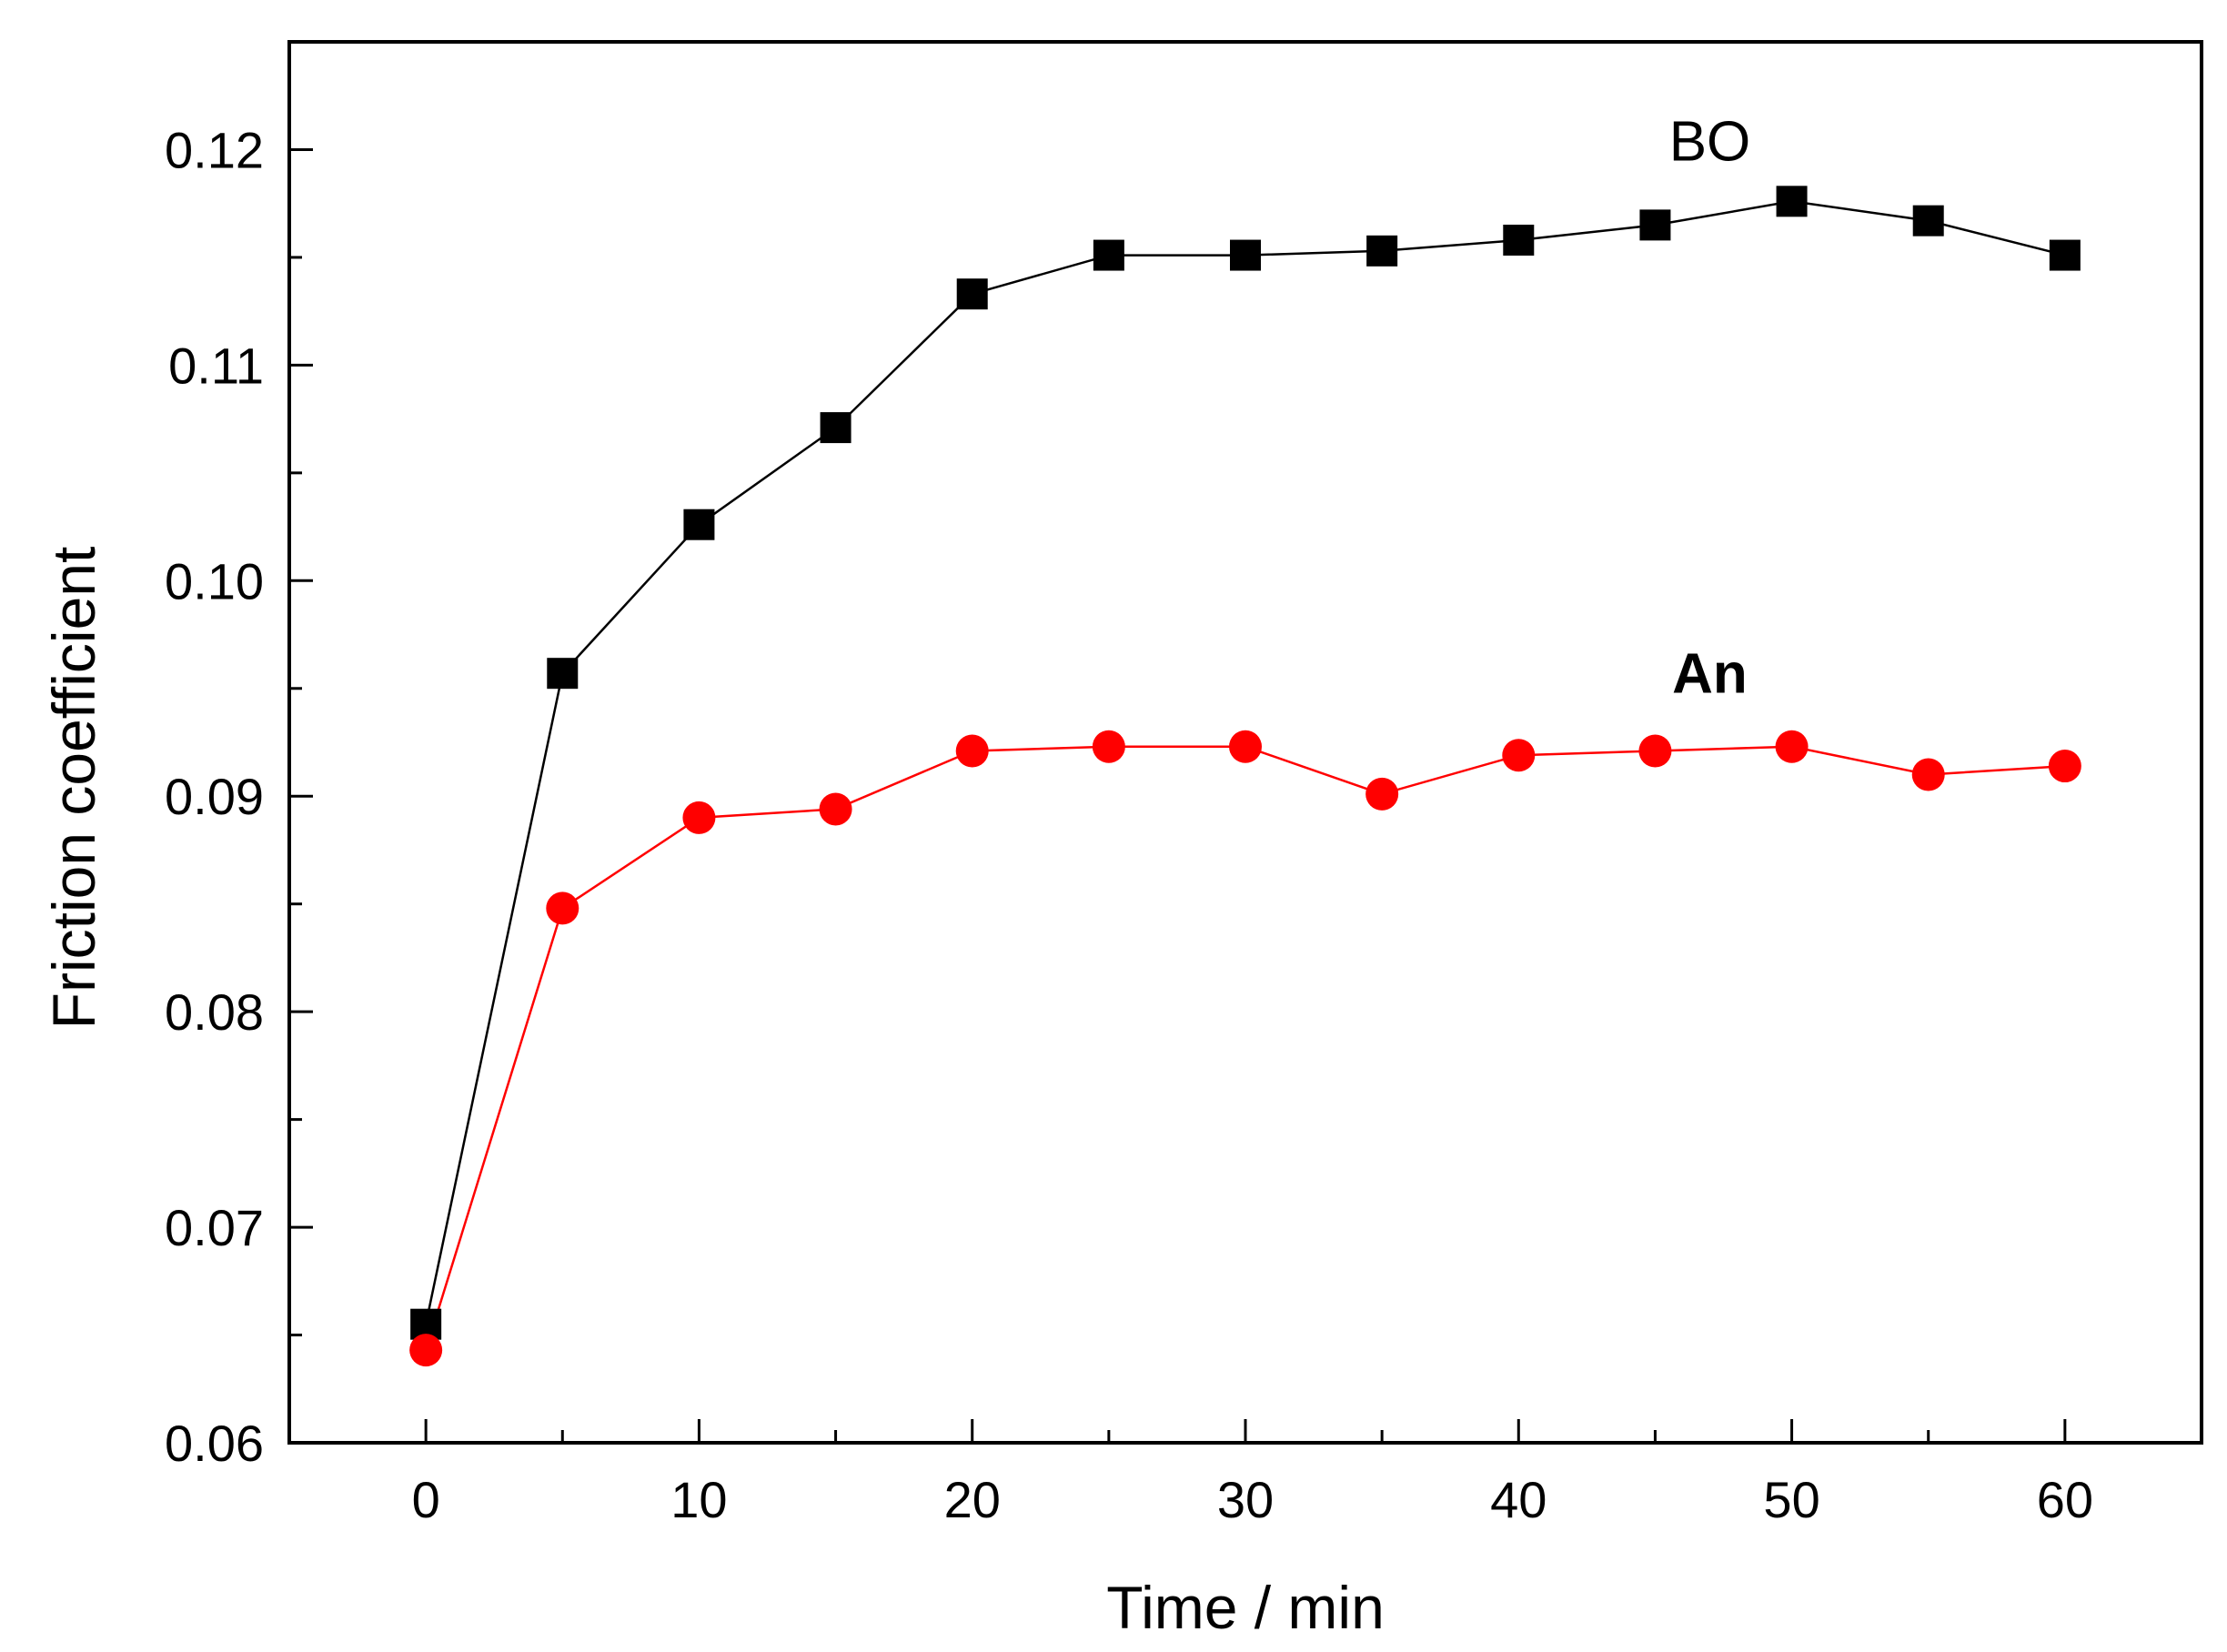  What do you see at coordinates (1518, 1499) in the screenshot?
I see `x-tick-label: 40` at bounding box center [1518, 1499].